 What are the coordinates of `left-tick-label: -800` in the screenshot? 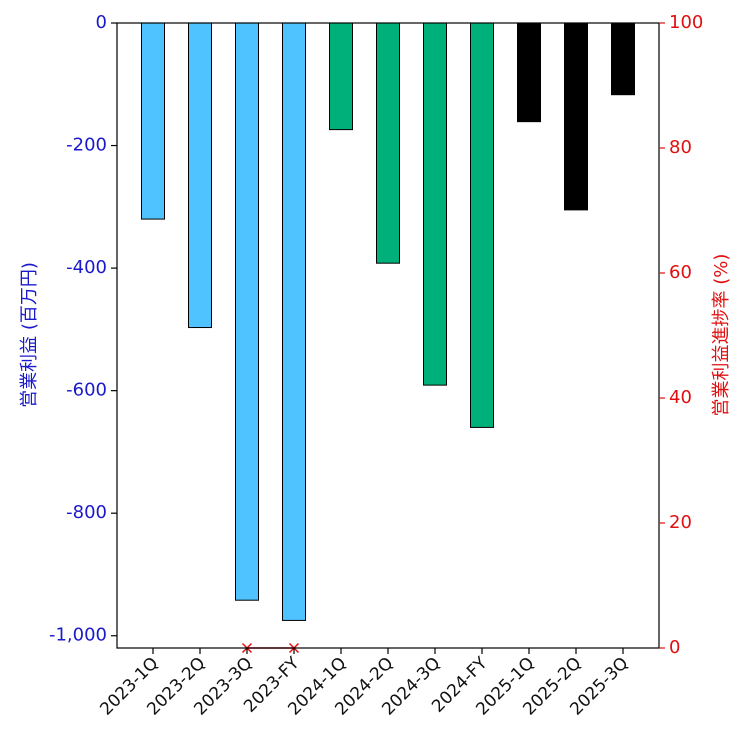 It's located at (86, 512).